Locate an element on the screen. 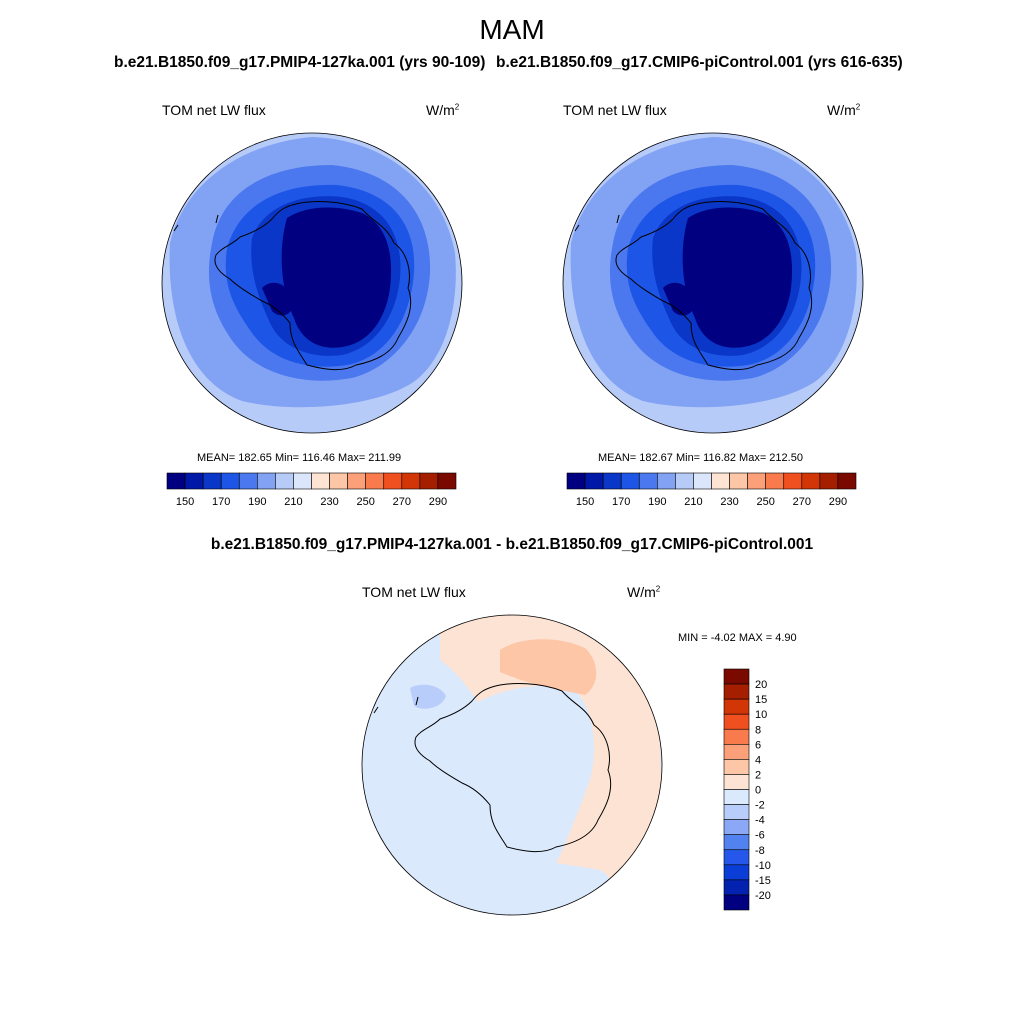 The width and height of the screenshot is (1024, 1024). difference-polar-map is located at coordinates (512, 765).